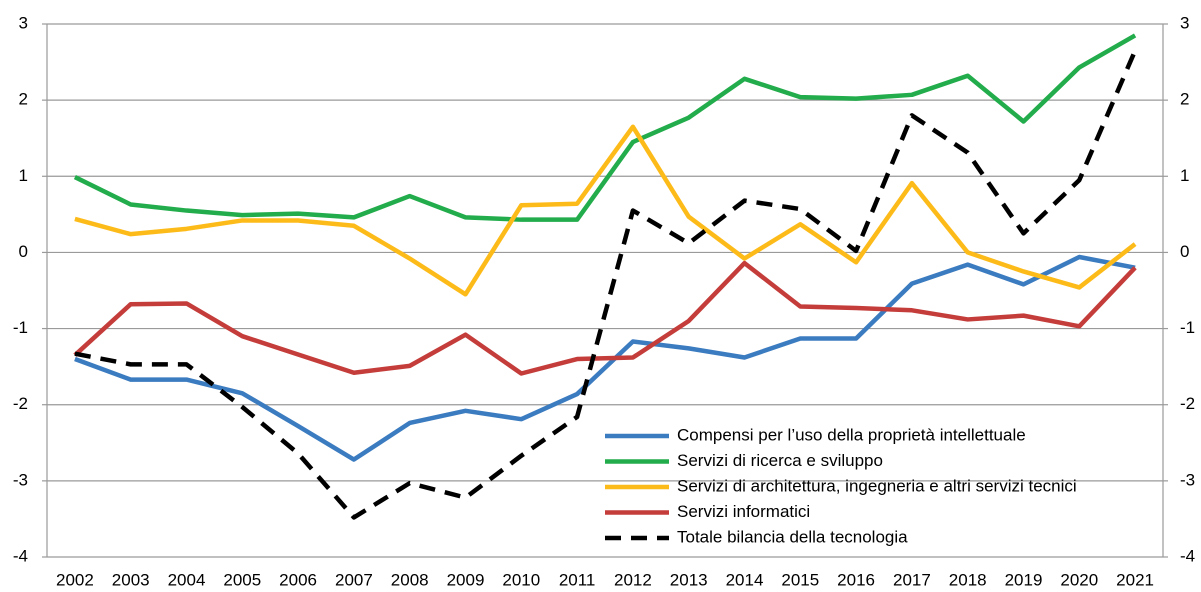 This screenshot has height=592, width=1201. I want to click on y-tick-label: -1, so click(20, 327).